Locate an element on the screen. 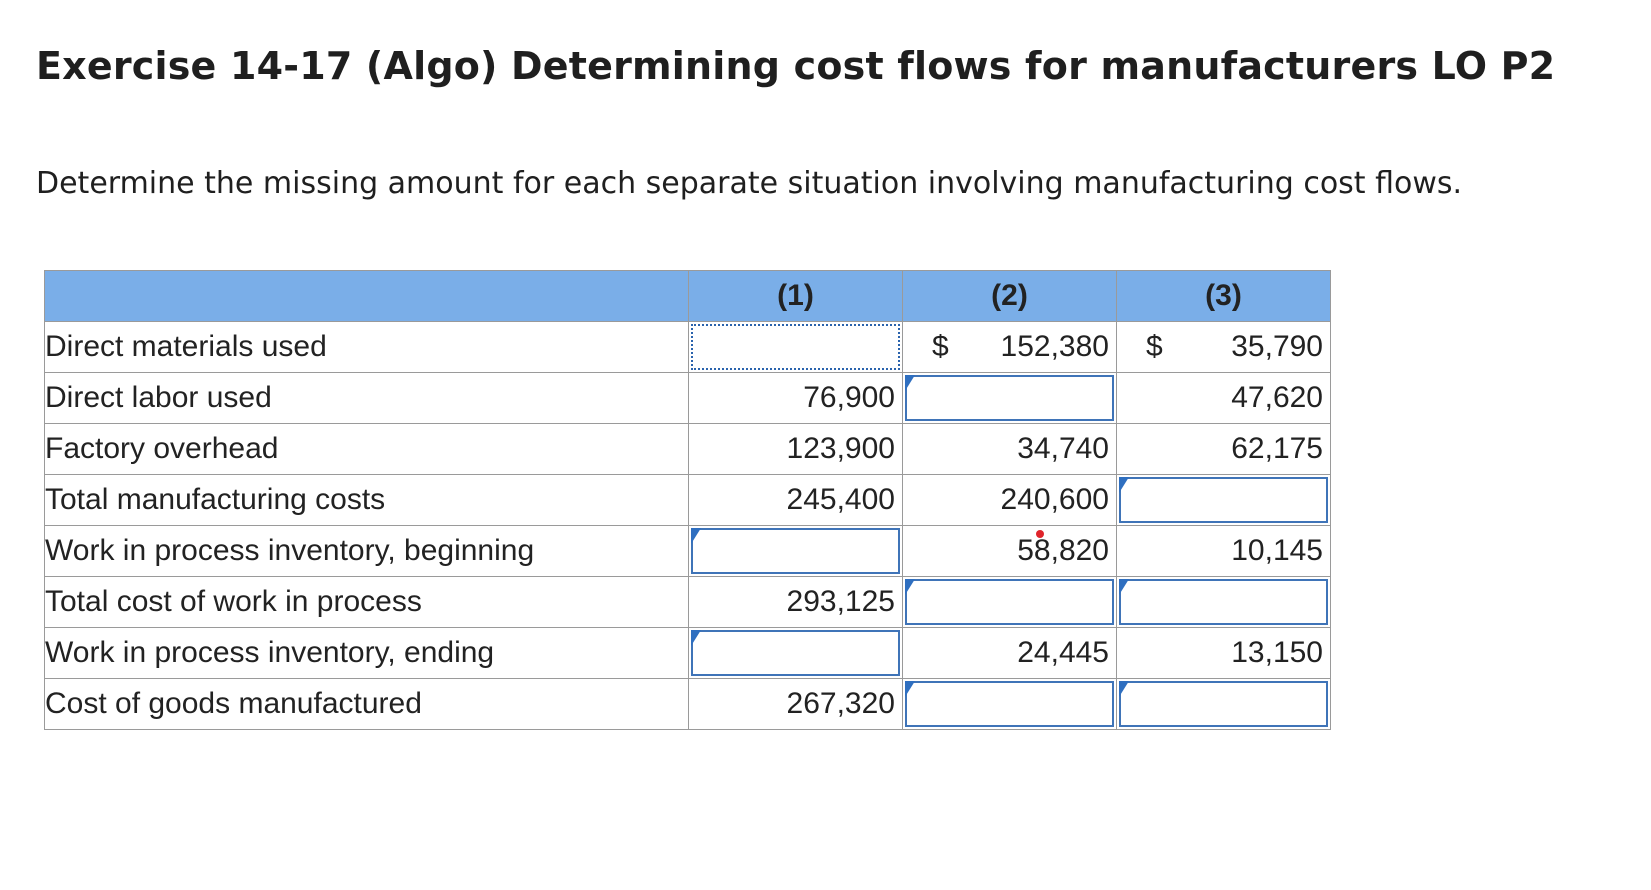  cell-r7-c1 is located at coordinates (795, 653).